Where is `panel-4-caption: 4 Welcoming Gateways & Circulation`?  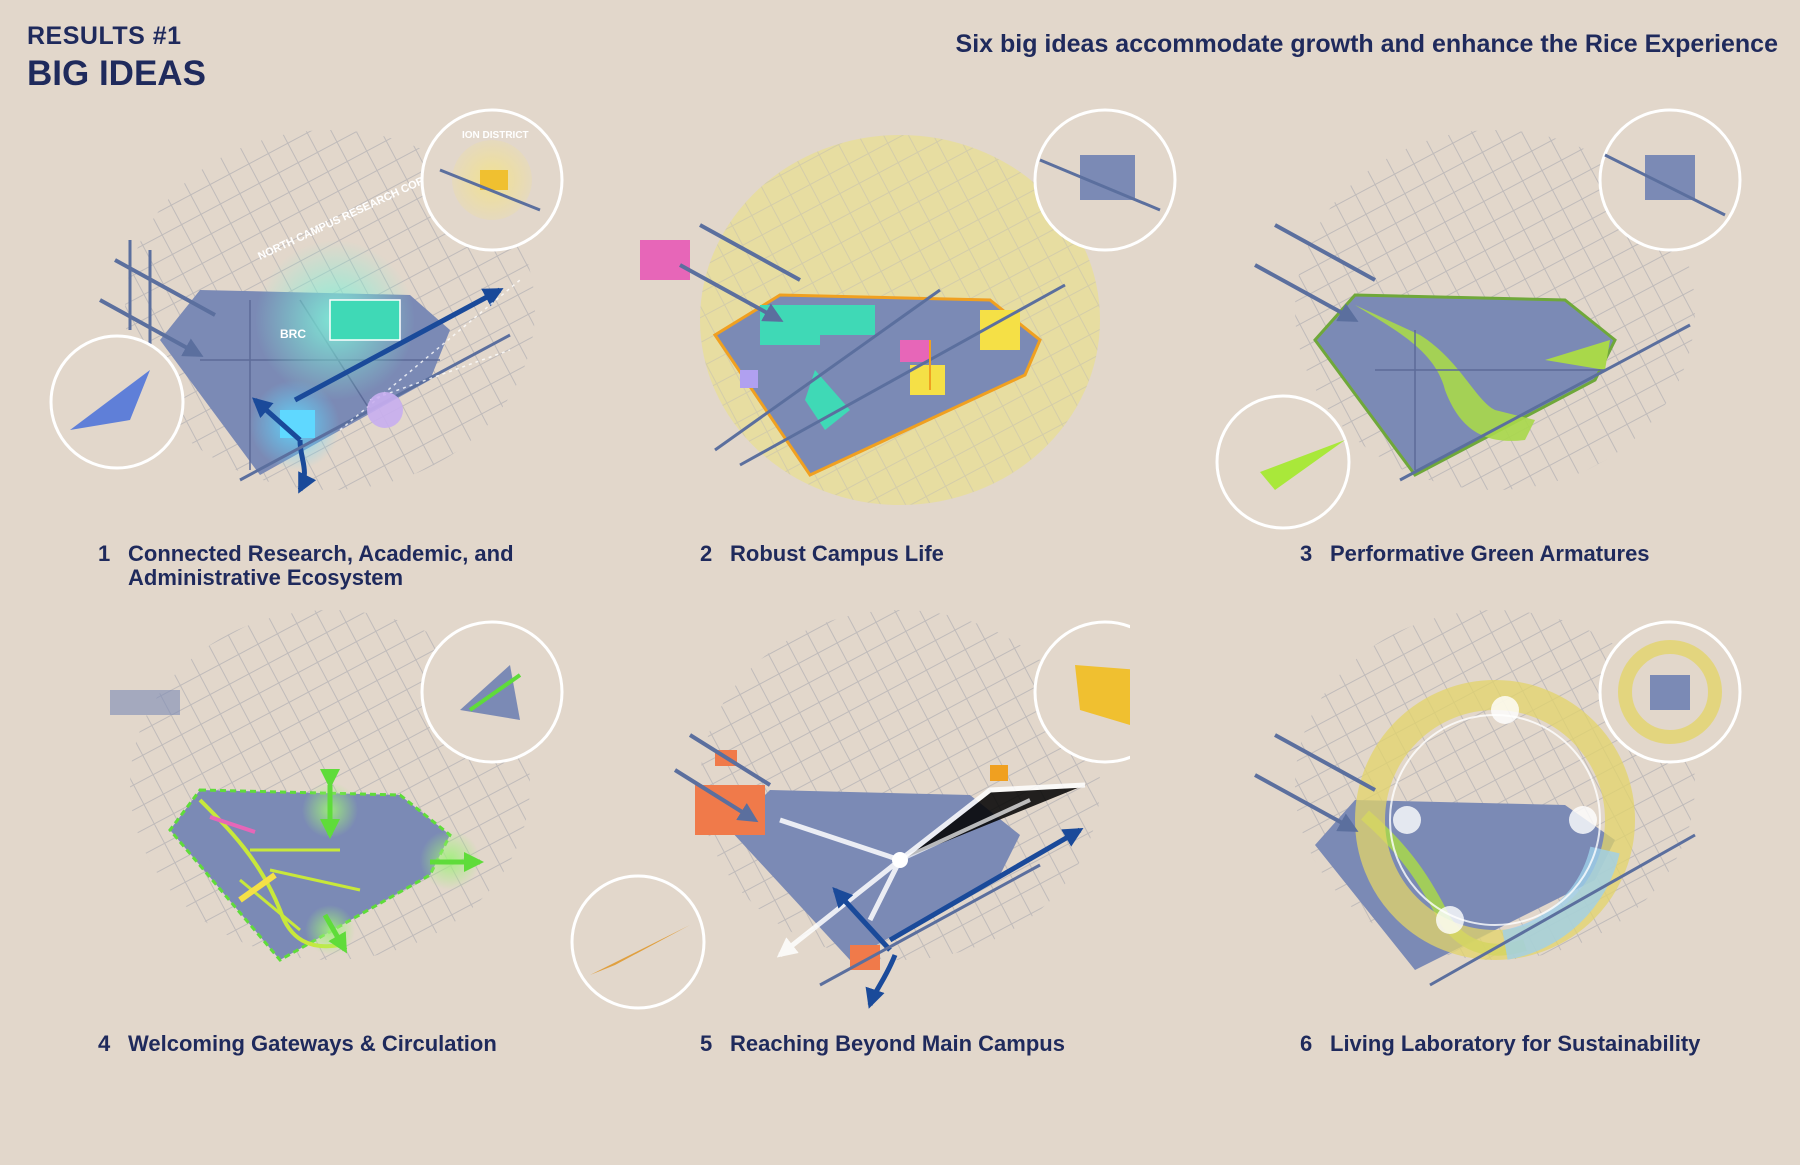
panel-4-caption: 4 Welcoming Gateways & Circulation is located at coordinates (297, 1044).